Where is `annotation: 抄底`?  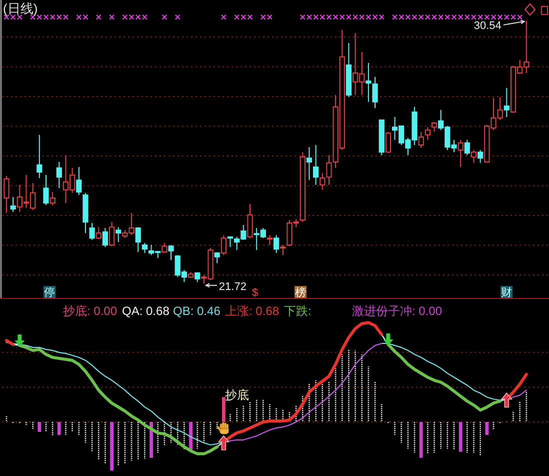
annotation: 抄底 is located at coordinates (237, 395).